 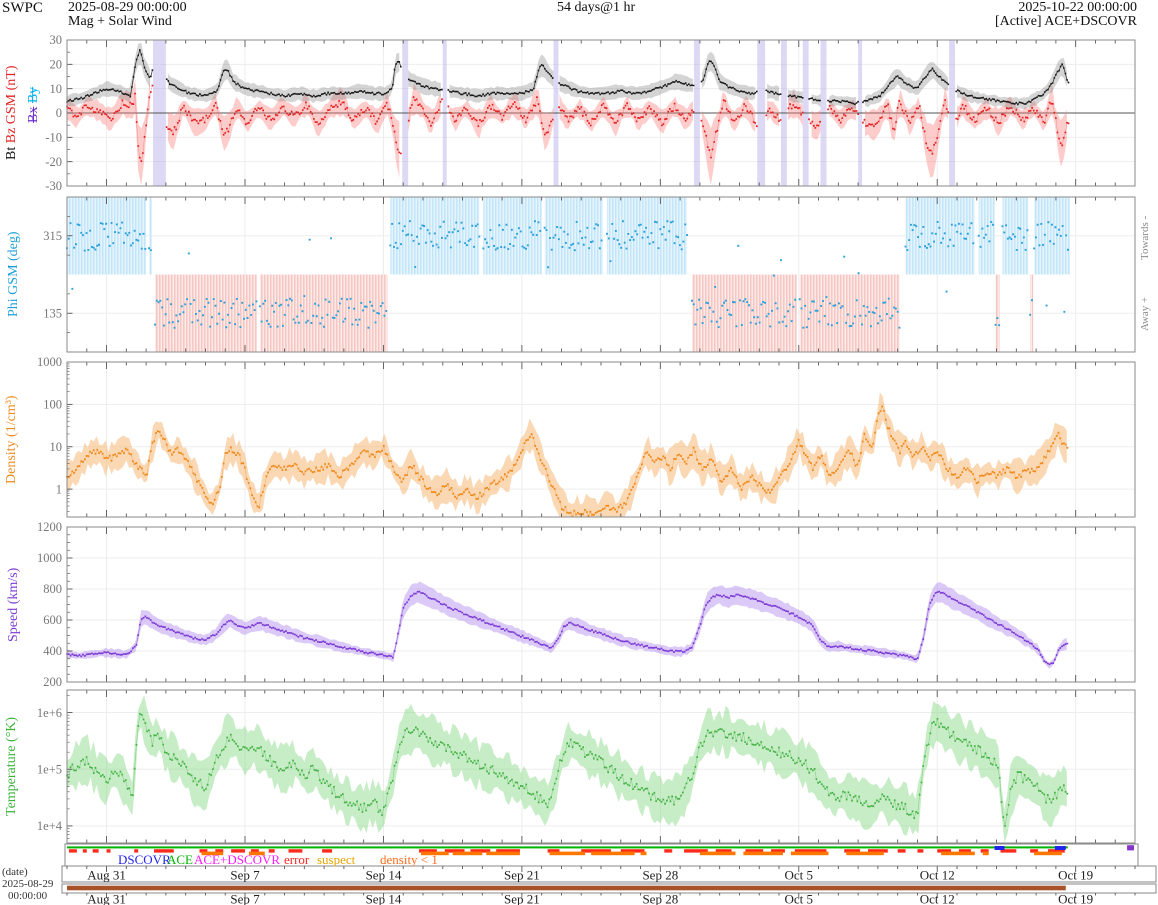 I want to click on band-Bz, so click(x=567, y=130).